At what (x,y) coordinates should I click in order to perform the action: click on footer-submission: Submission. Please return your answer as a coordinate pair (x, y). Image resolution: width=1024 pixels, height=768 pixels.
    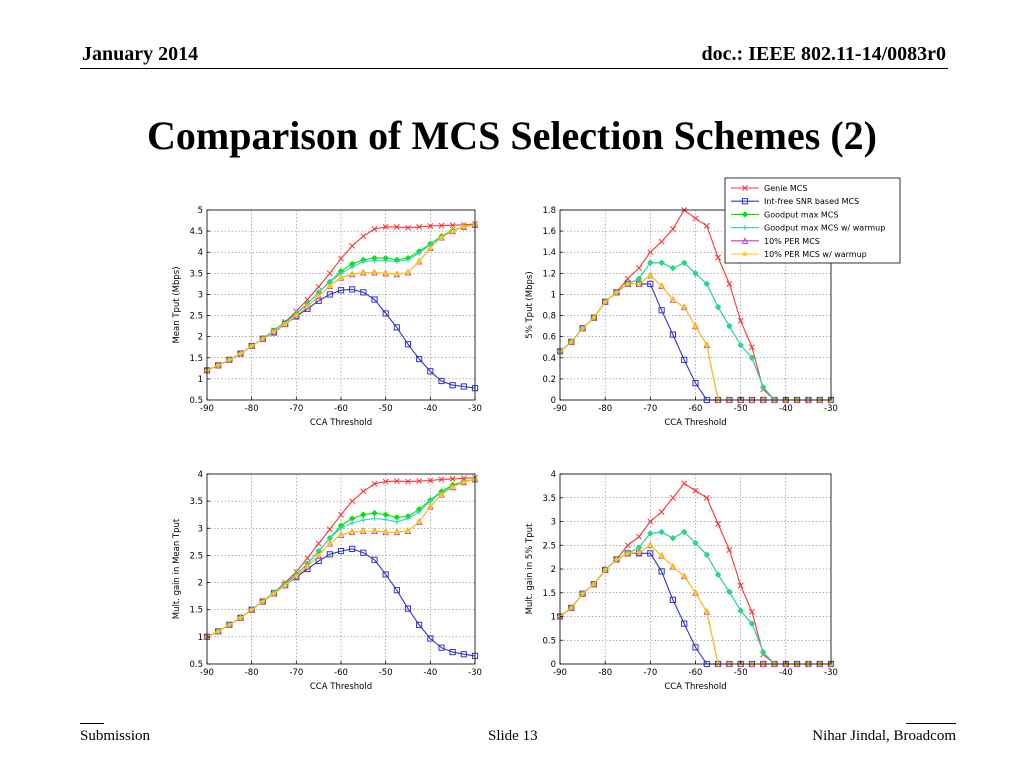
    Looking at the image, I should click on (115, 736).